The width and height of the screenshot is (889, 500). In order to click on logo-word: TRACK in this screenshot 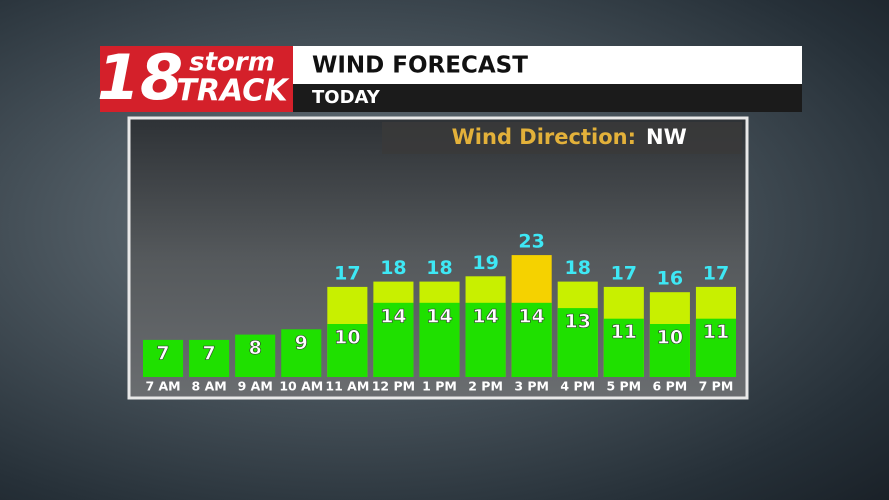, I will do `click(233, 91)`.